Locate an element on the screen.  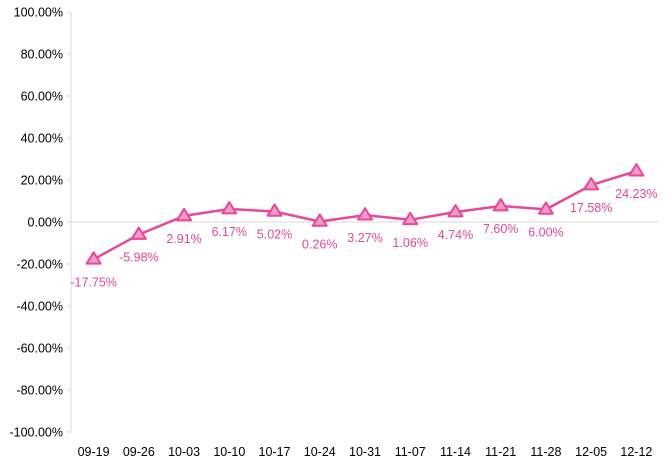
y-tick-label: 20.00% is located at coordinates (42, 181).